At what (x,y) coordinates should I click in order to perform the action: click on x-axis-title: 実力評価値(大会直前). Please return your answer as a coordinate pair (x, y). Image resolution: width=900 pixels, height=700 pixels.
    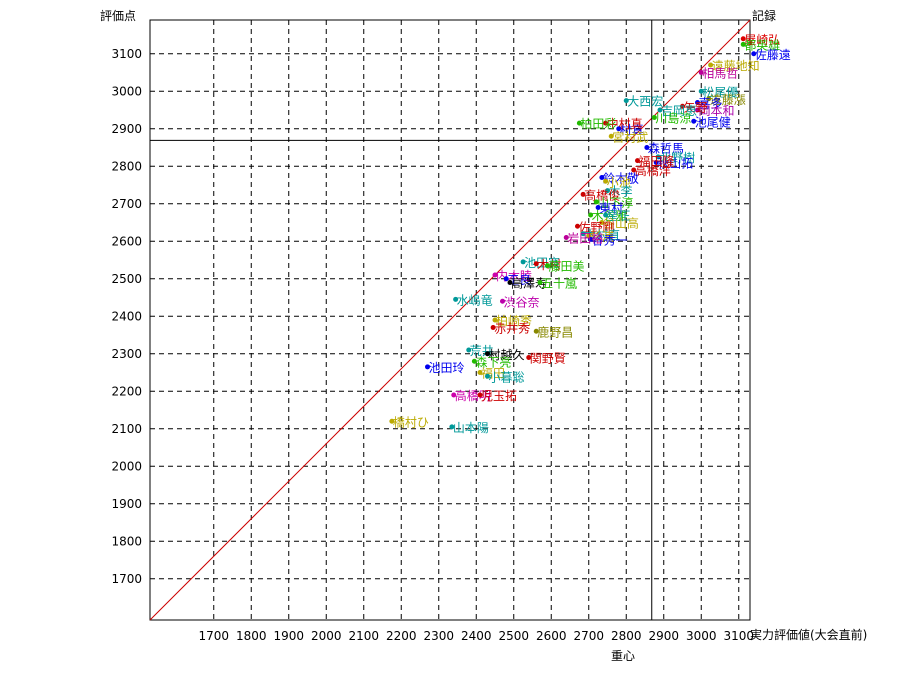
    Looking at the image, I should click on (808, 634).